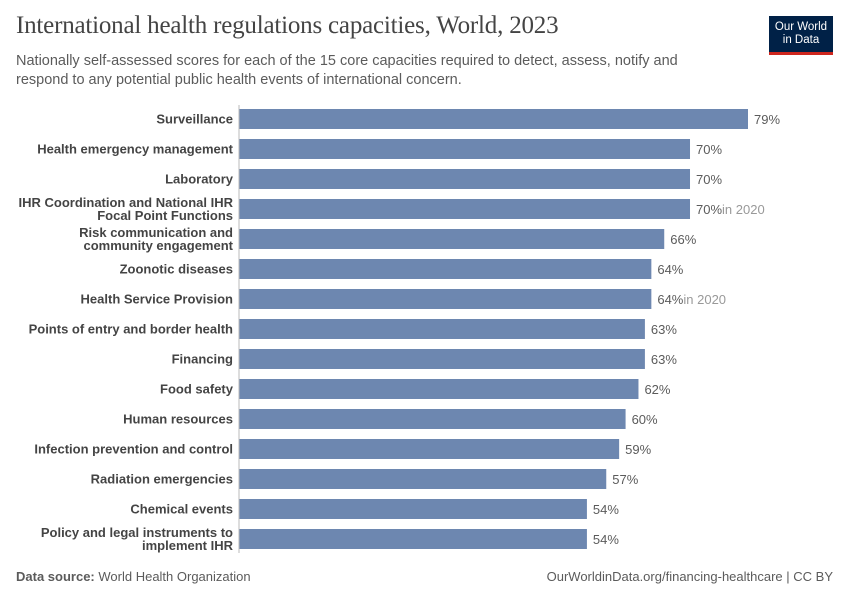 The image size is (850, 600). What do you see at coordinates (181, 509) in the screenshot?
I see `category-label: Chemical events` at bounding box center [181, 509].